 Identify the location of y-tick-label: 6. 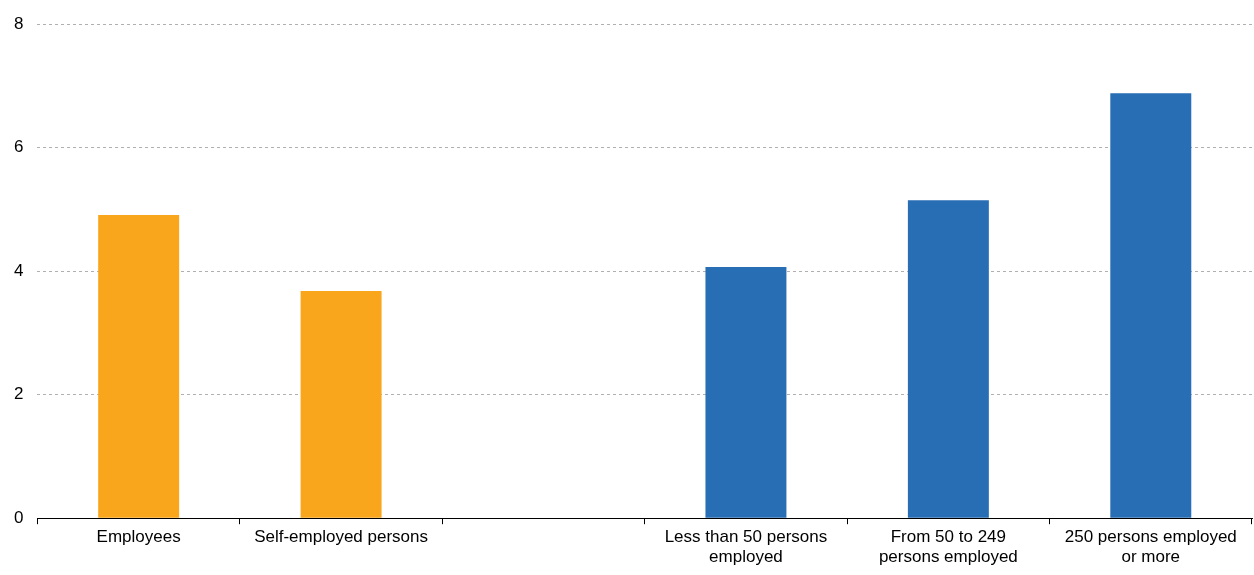
(18, 147).